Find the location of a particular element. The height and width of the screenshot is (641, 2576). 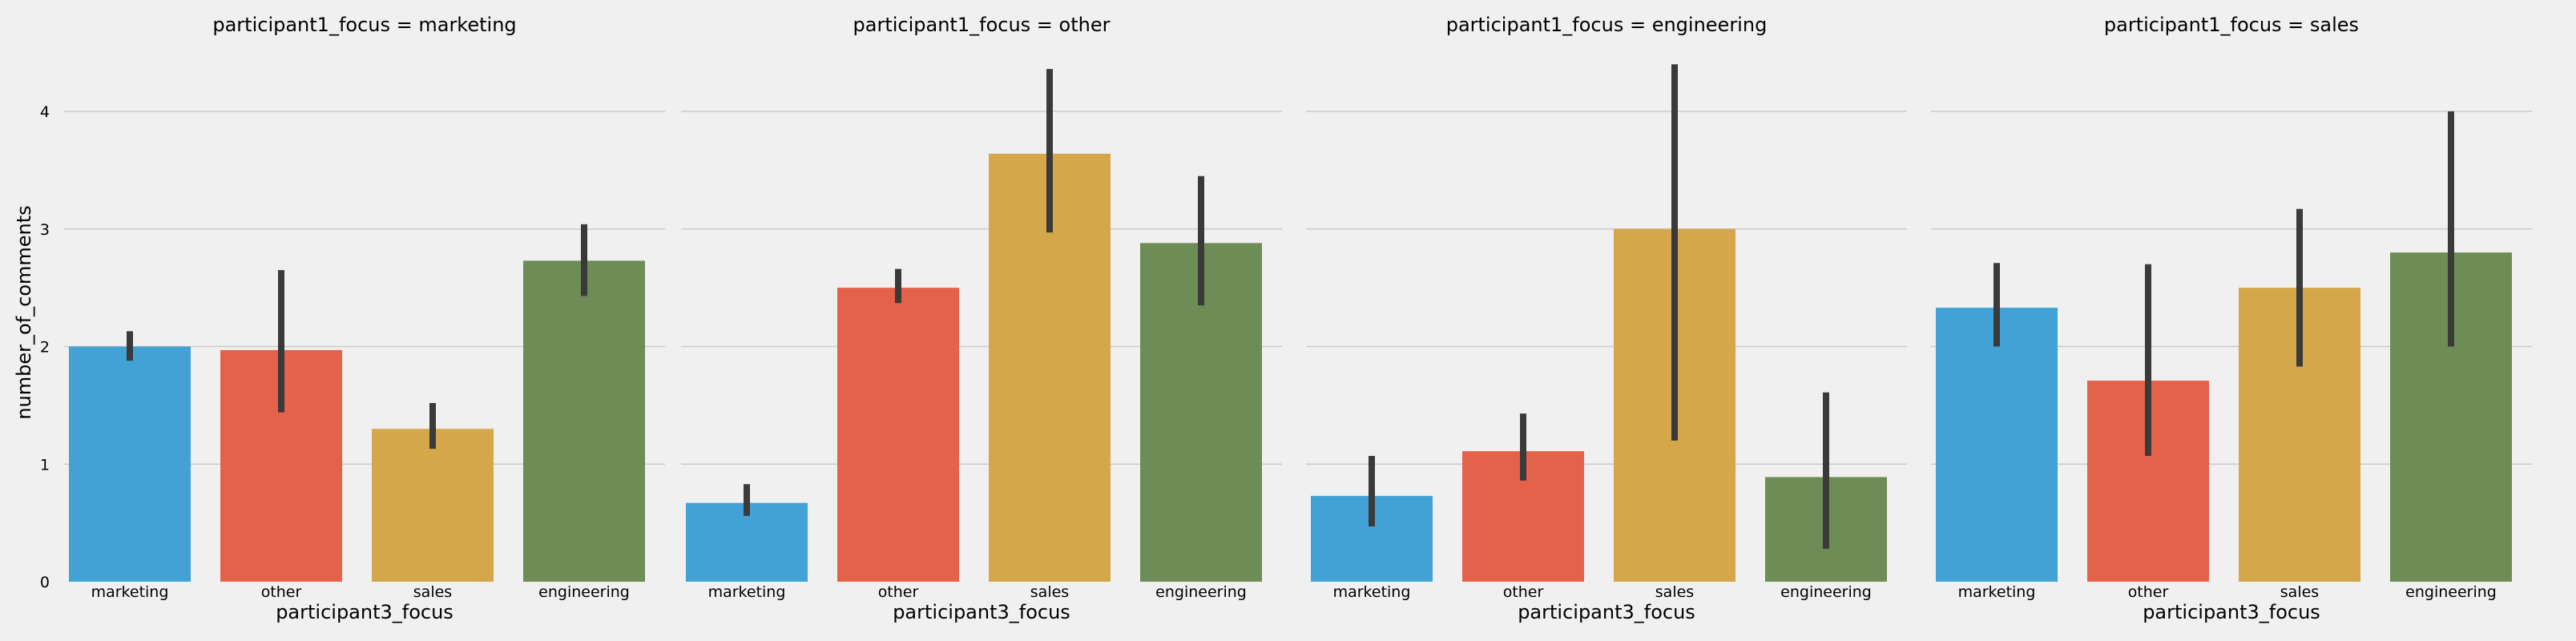

y-tick-label: 3 is located at coordinates (45, 230).